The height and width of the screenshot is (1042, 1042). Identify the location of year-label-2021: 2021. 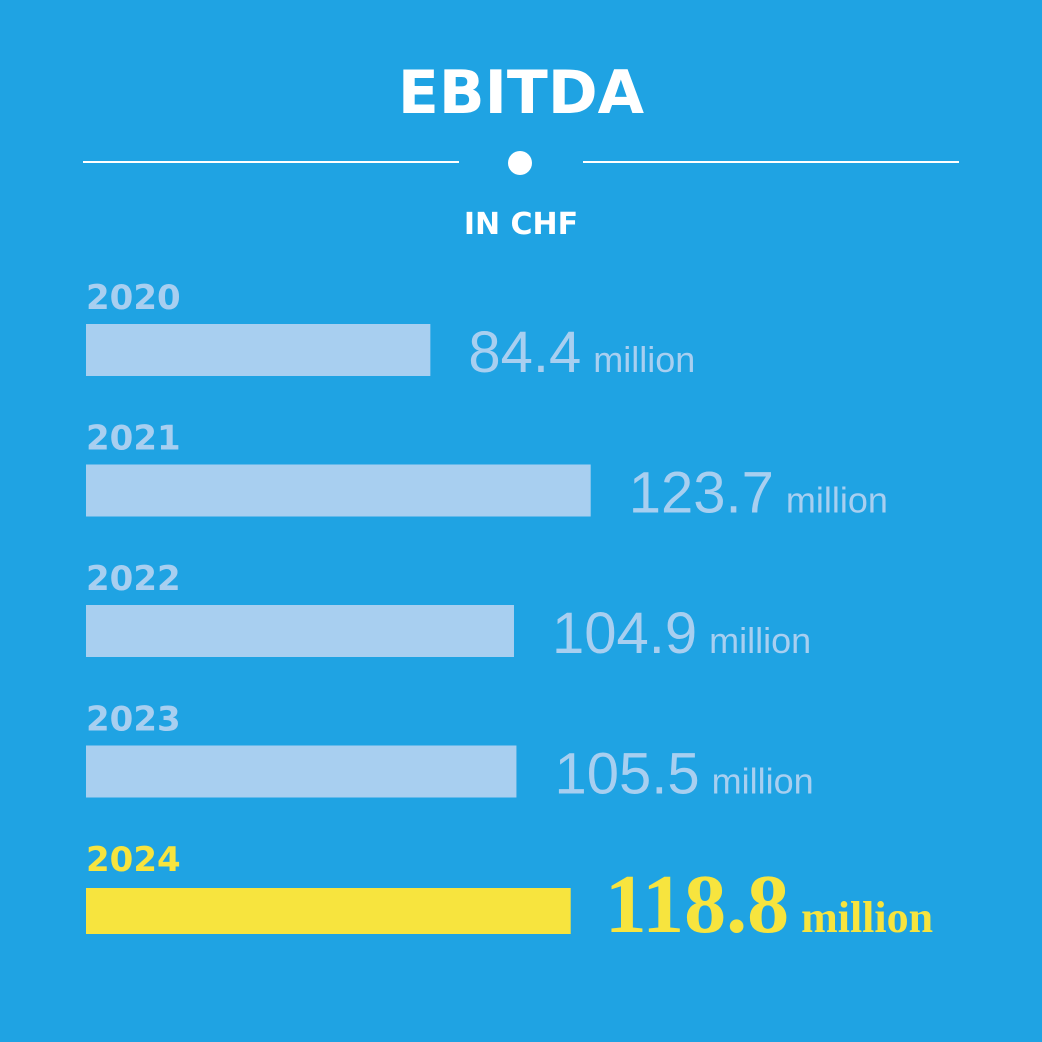
(133, 439).